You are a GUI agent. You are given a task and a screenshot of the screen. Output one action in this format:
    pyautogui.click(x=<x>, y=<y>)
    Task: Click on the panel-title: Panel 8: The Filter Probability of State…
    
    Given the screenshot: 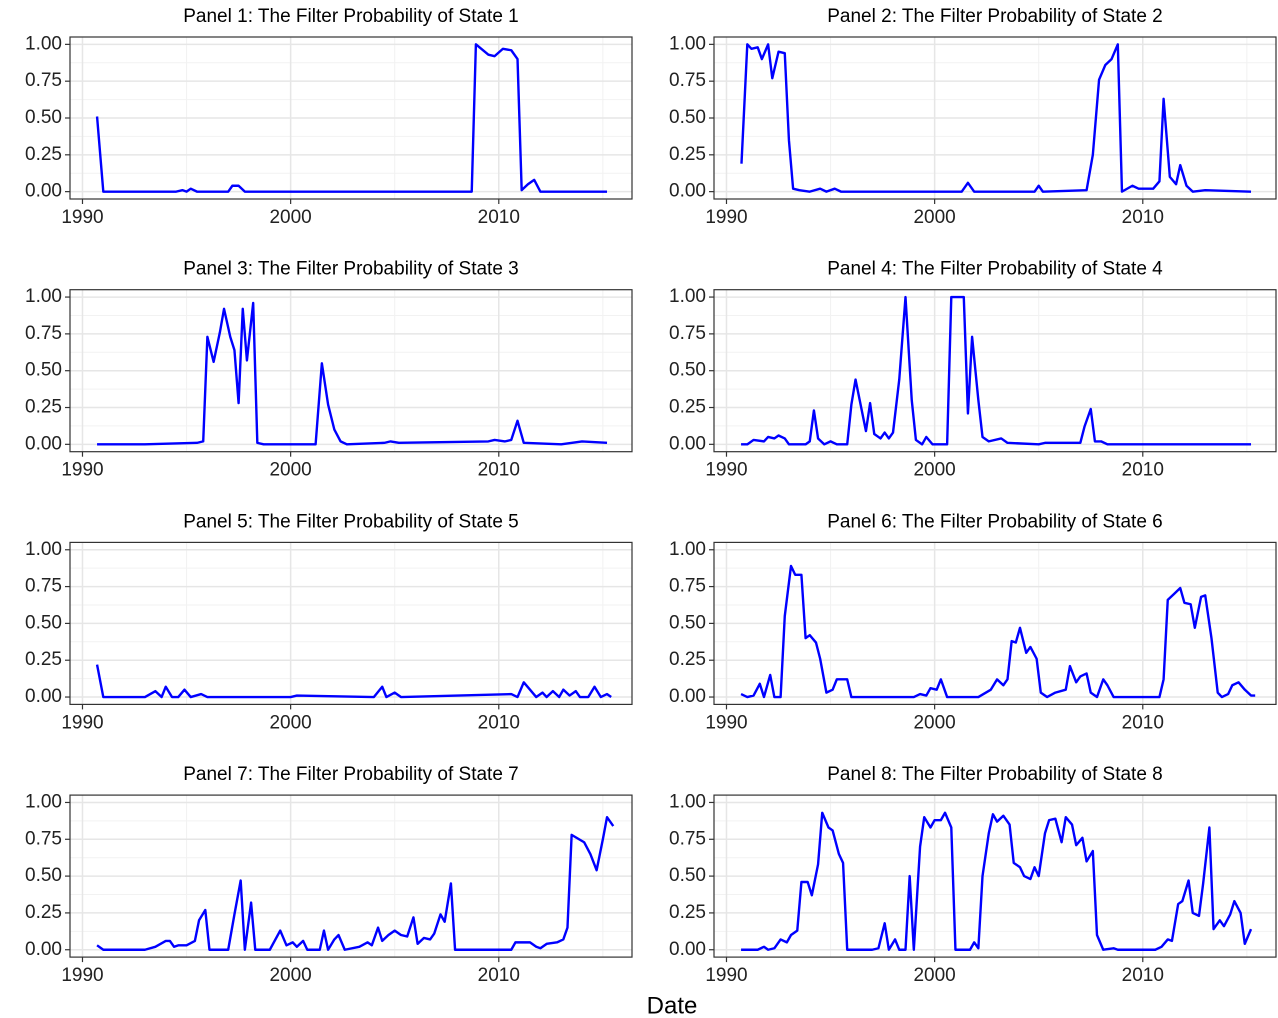 What is the action you would take?
    pyautogui.click(x=995, y=774)
    